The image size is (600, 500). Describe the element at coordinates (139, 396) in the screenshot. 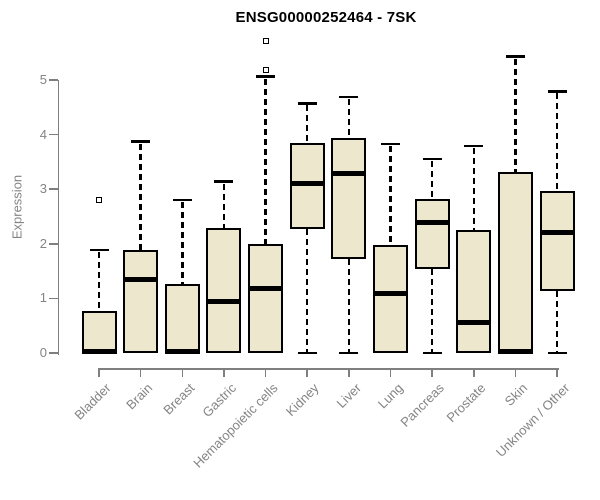

I see `x-category-label: Brain` at that location.